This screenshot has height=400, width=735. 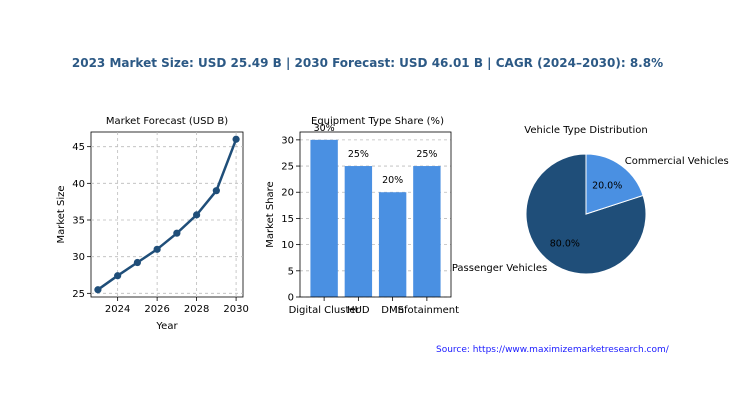 What do you see at coordinates (376, 154) in the screenshot?
I see `bar-chart-data-labels: 30% 25% 20% 25%` at bounding box center [376, 154].